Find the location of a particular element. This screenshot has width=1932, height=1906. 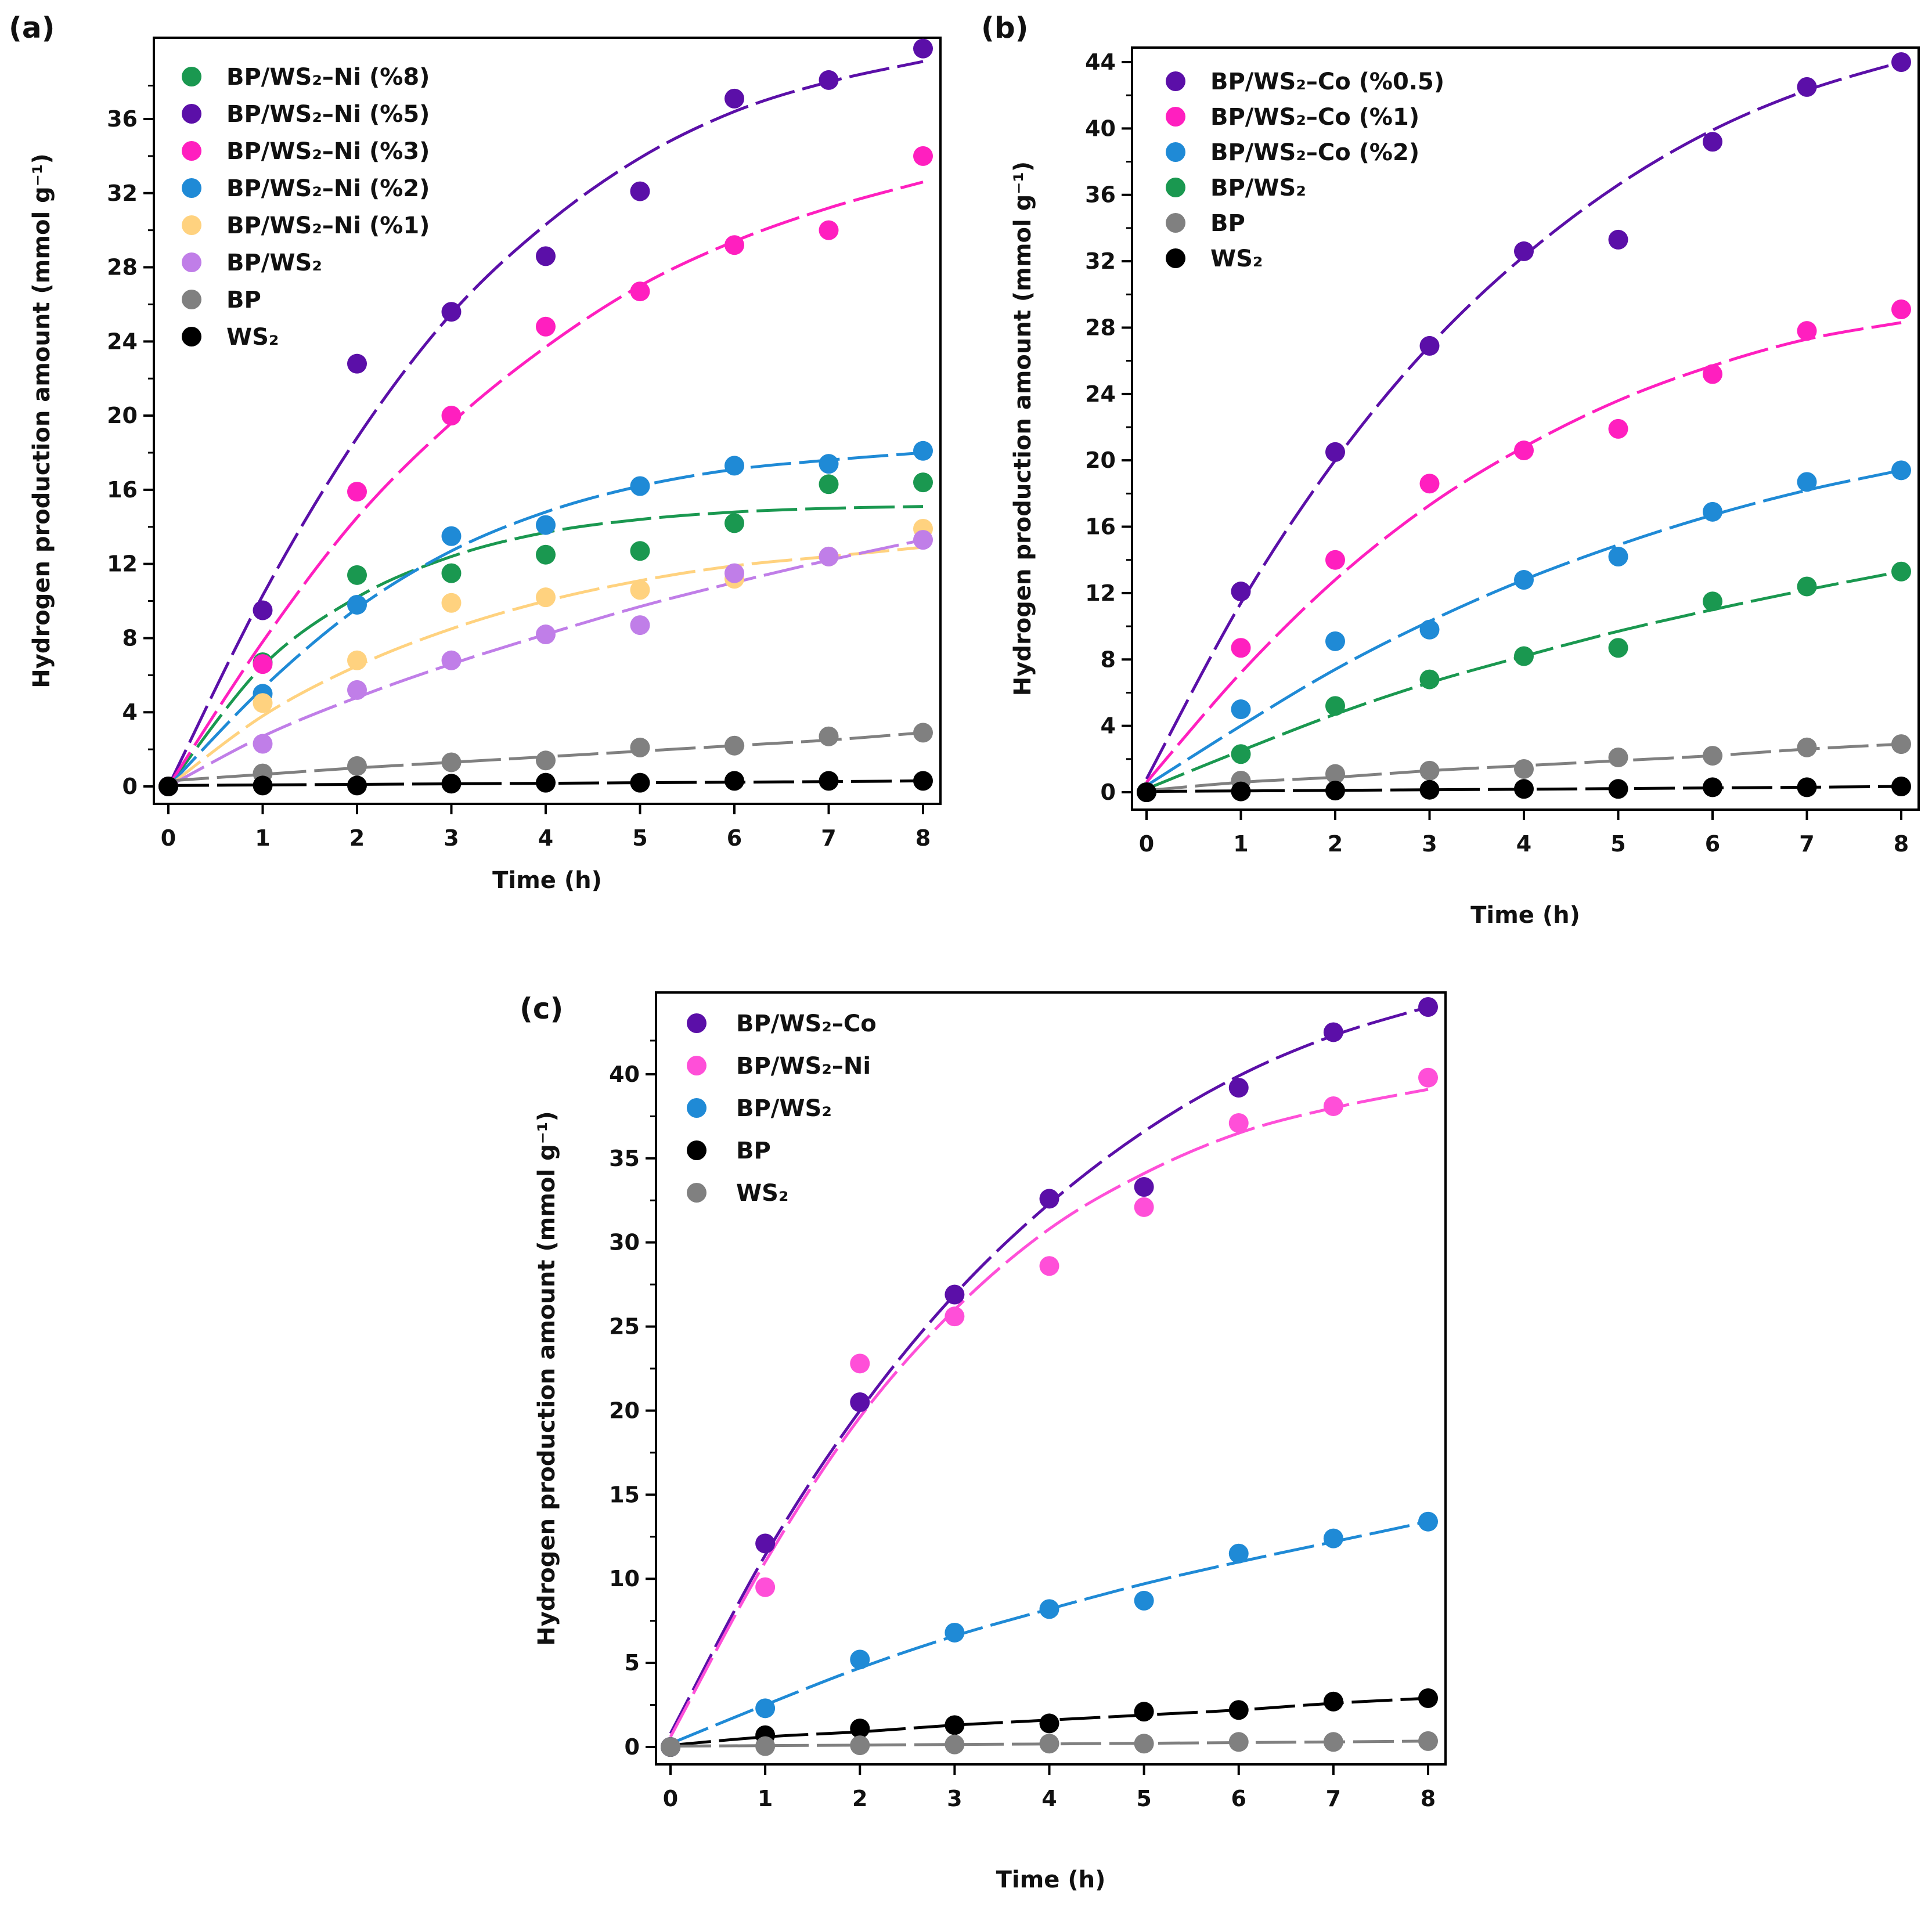

y-tick-label: 25 is located at coordinates (624, 1327).